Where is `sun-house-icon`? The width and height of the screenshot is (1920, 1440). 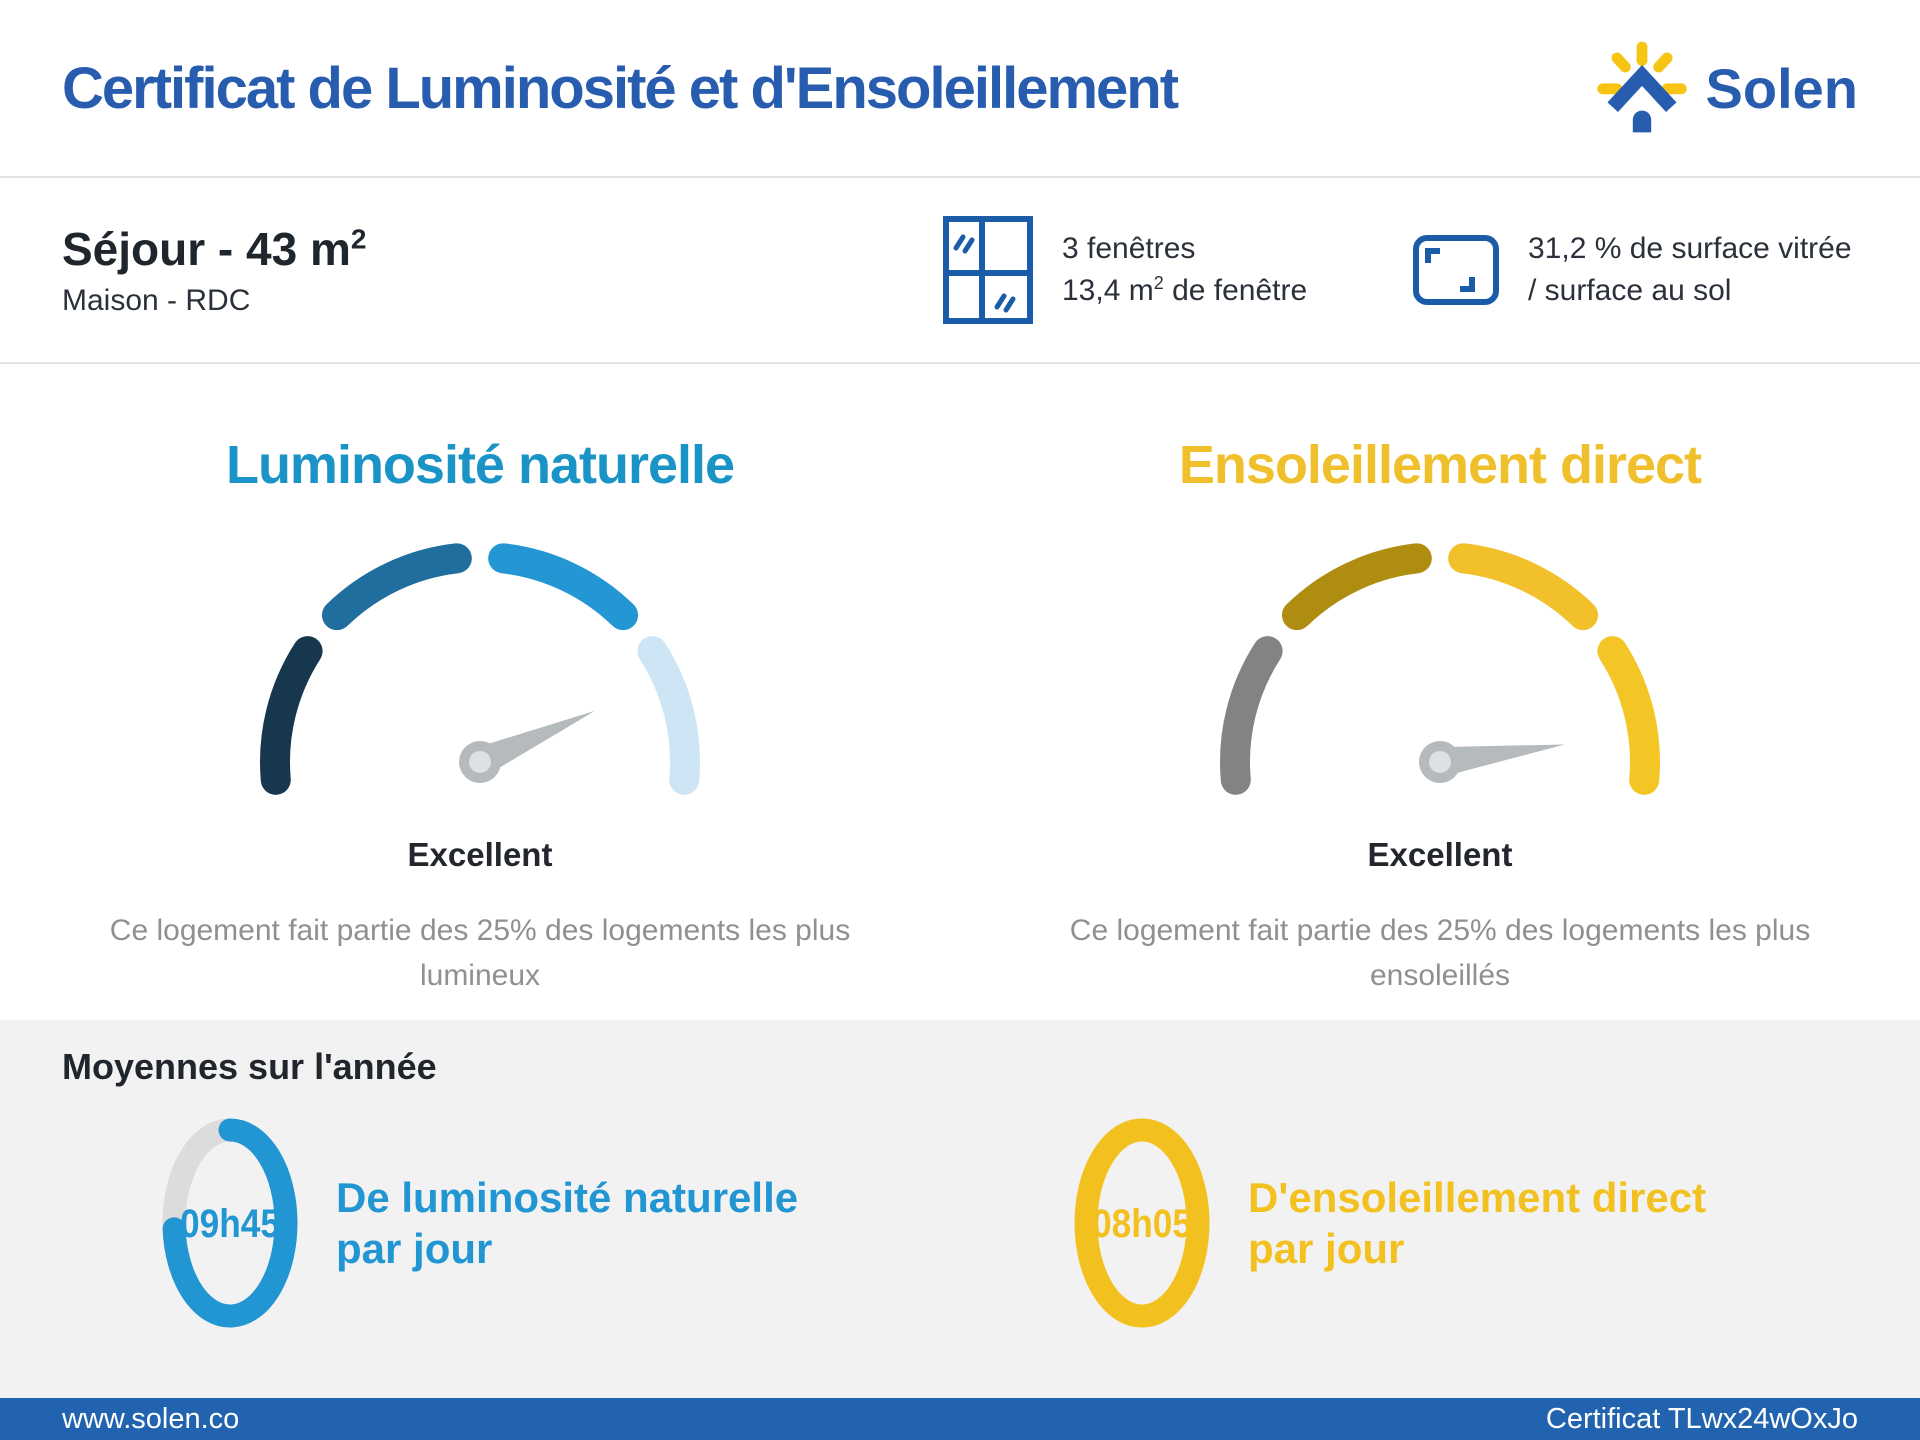 sun-house-icon is located at coordinates (1641, 87).